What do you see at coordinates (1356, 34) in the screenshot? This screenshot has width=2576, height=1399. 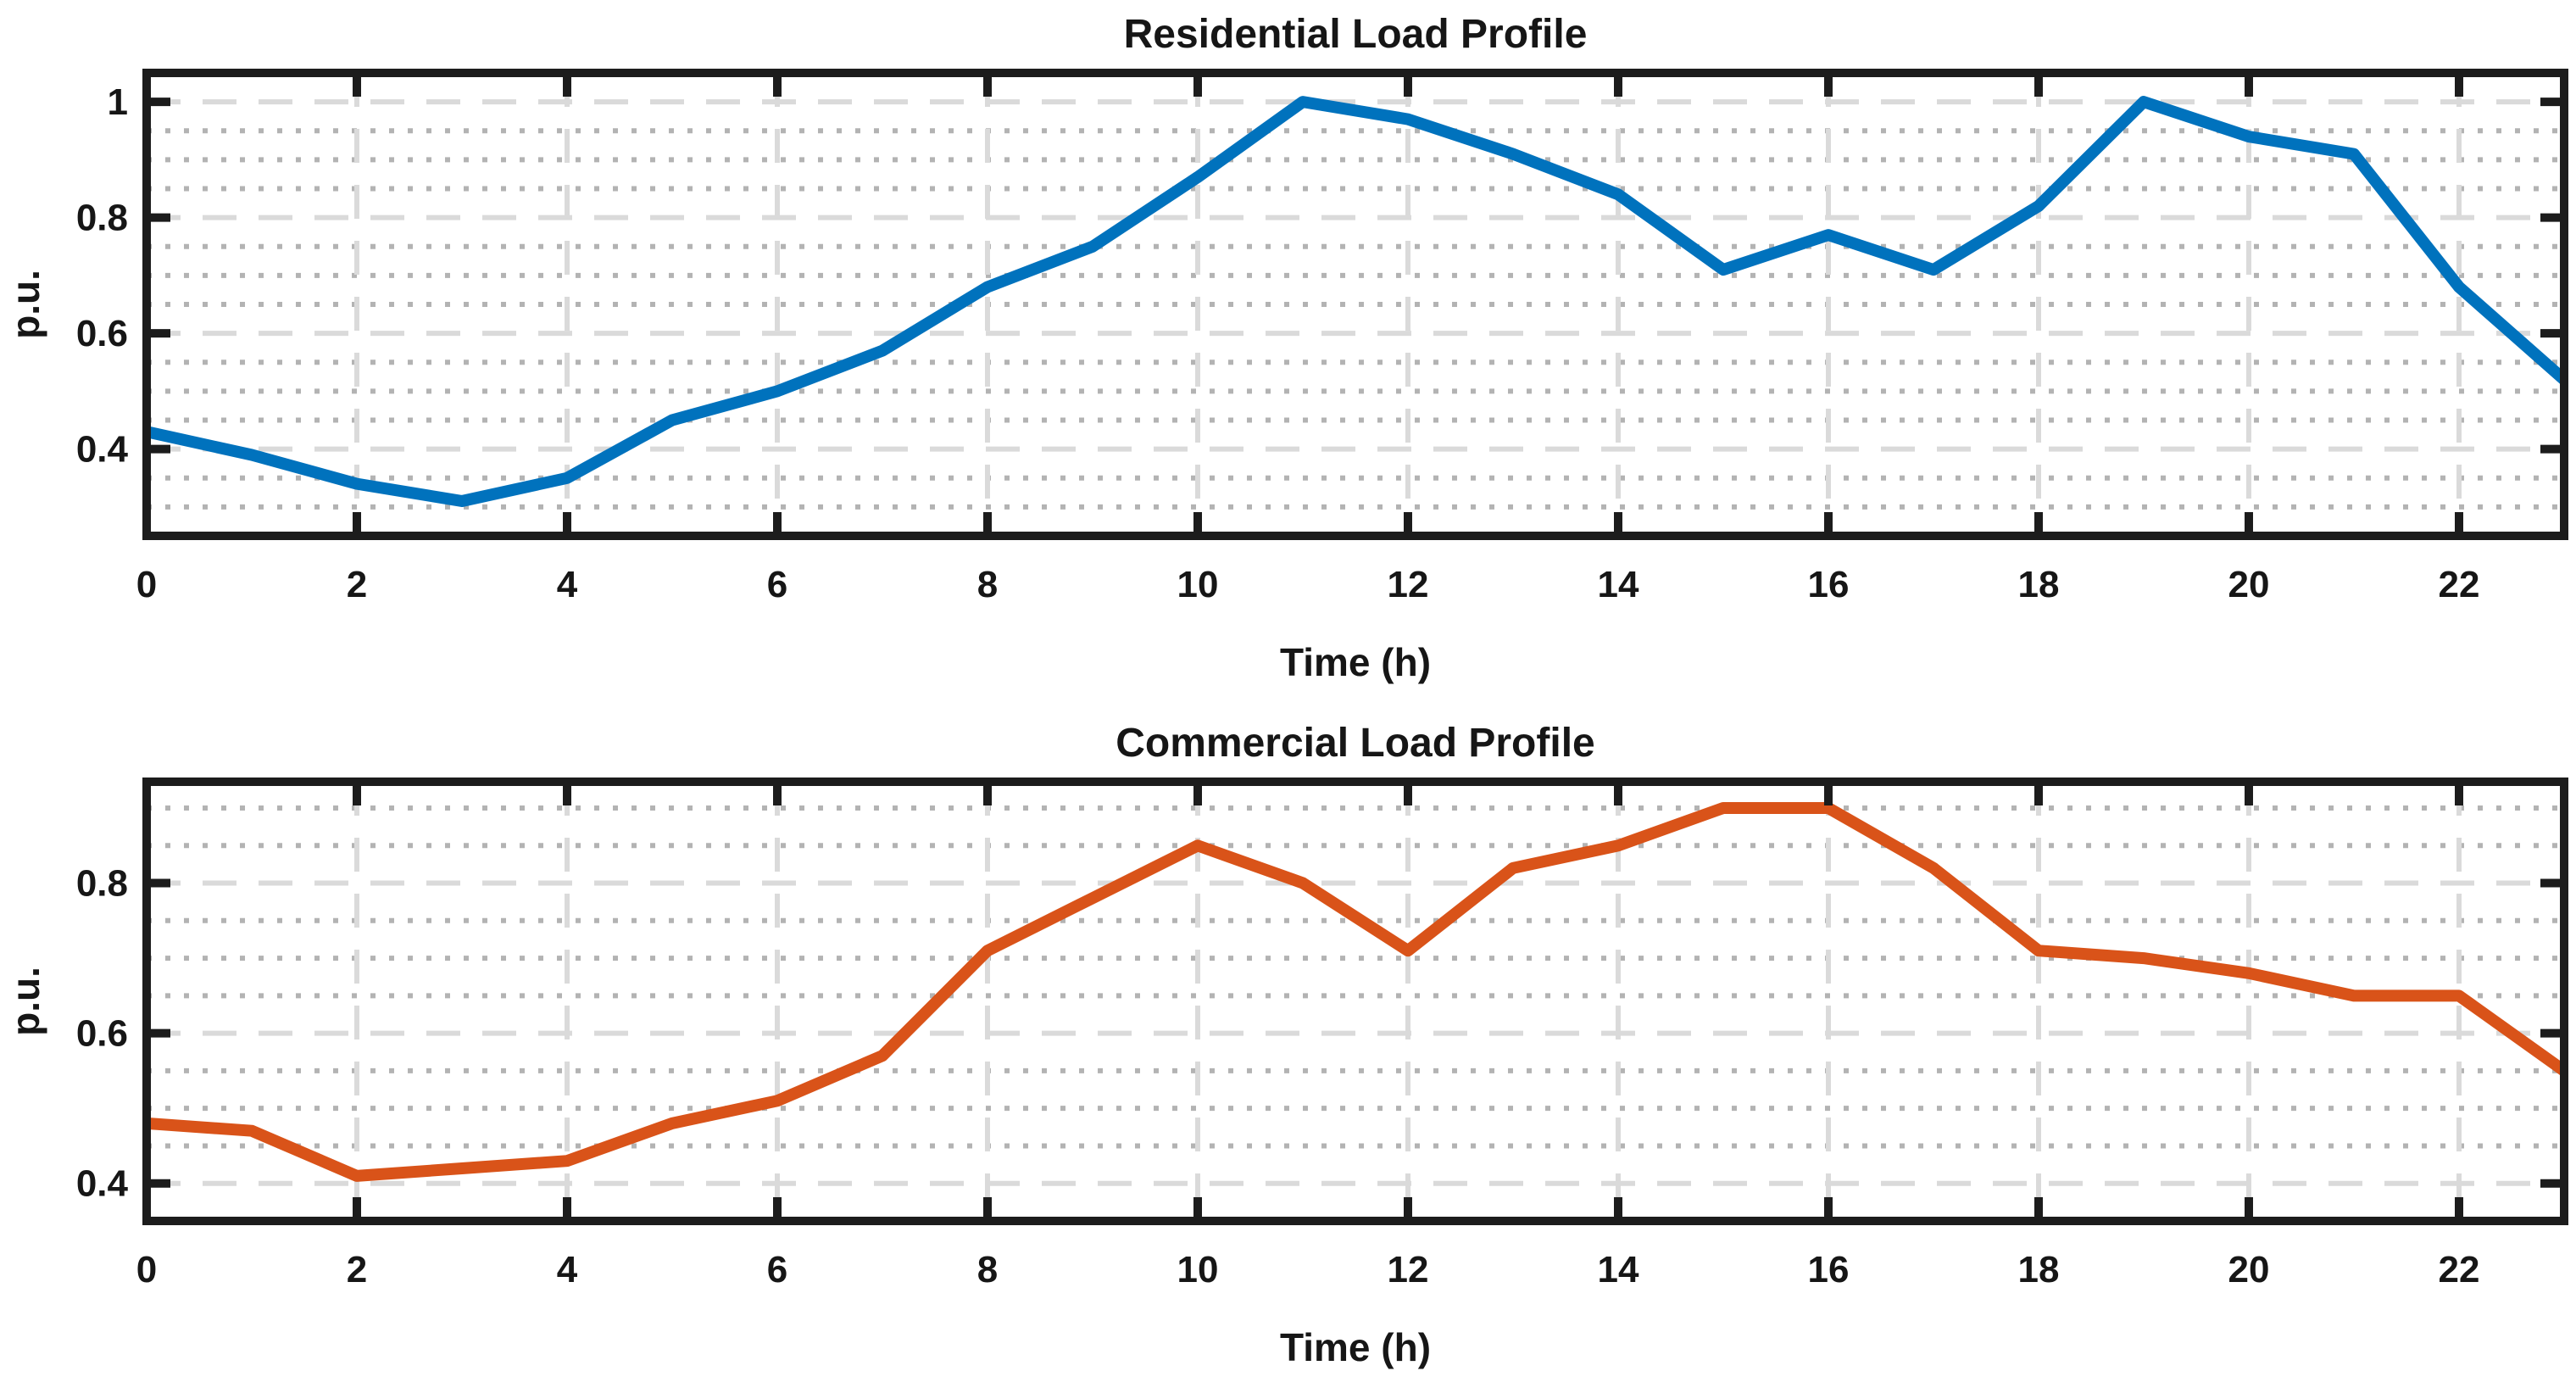 I see `chart-title: Residential Load Profile` at bounding box center [1356, 34].